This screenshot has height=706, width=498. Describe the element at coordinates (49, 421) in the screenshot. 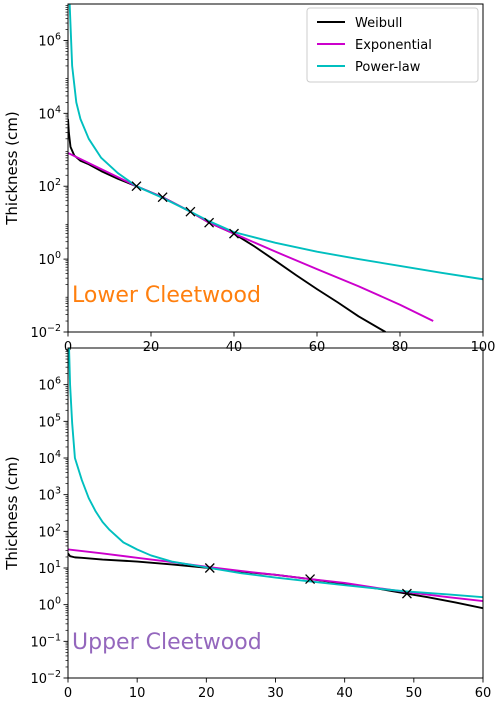

I see `y-tick-label: 10⁵` at that location.